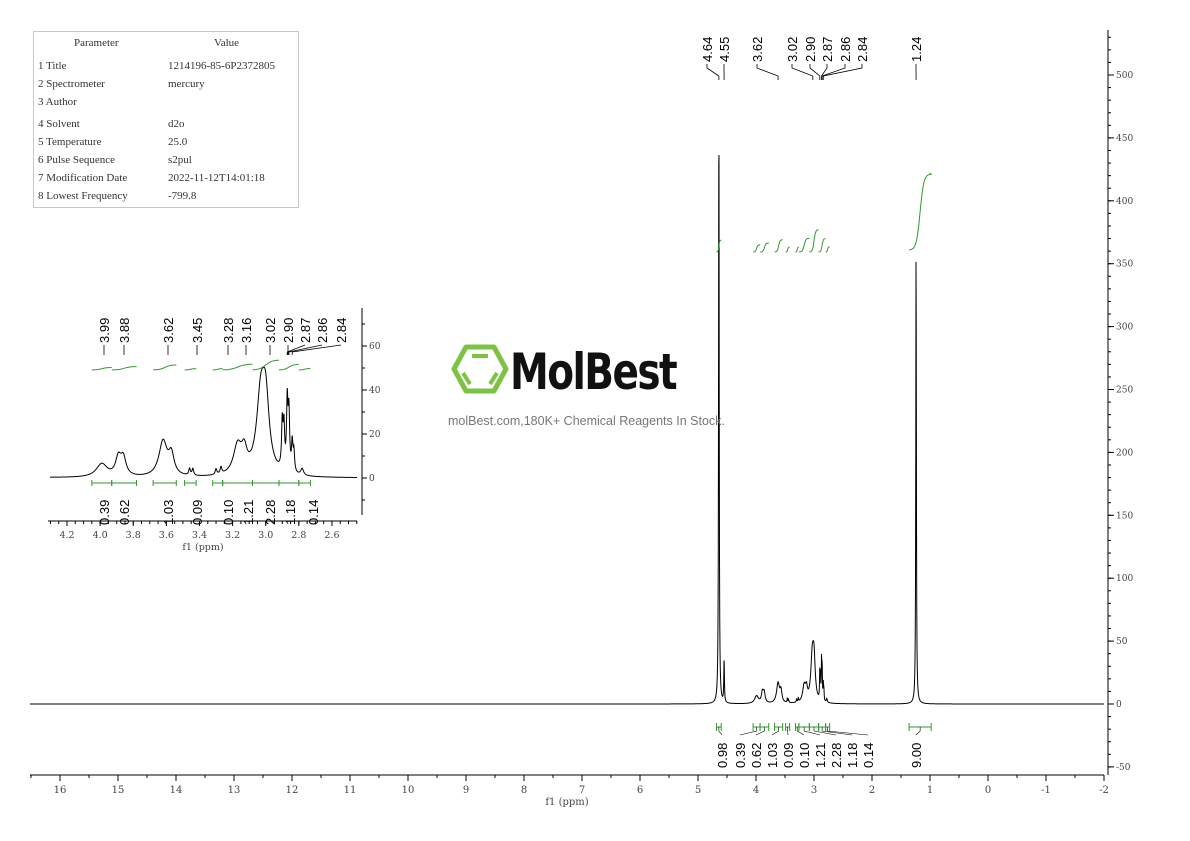 The height and width of the screenshot is (841, 1190). What do you see at coordinates (124, 330) in the screenshot?
I see `inset-peak-label: 3.88` at bounding box center [124, 330].